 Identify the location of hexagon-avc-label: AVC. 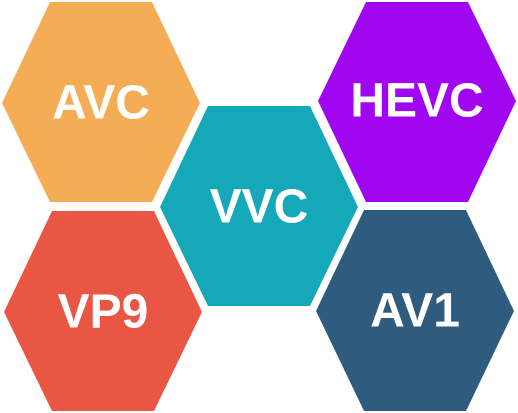
(101, 103).